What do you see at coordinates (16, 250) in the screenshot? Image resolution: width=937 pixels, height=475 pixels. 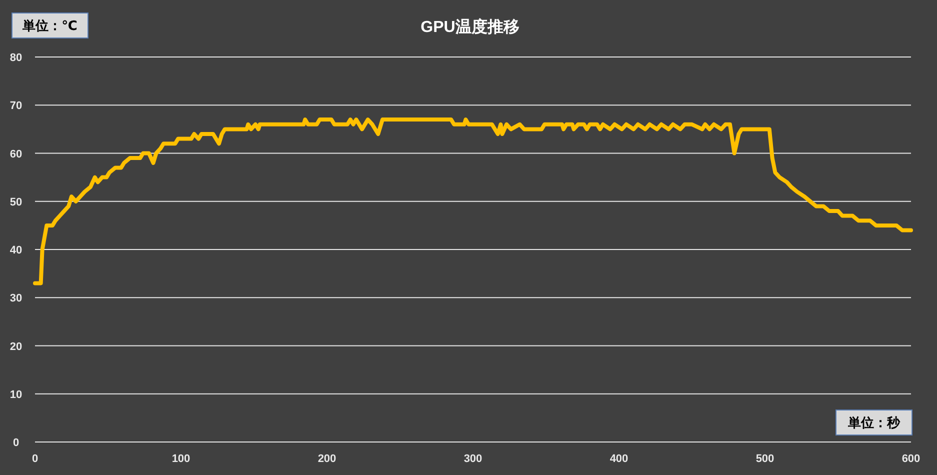 I see `y-tick-label: 40` at bounding box center [16, 250].